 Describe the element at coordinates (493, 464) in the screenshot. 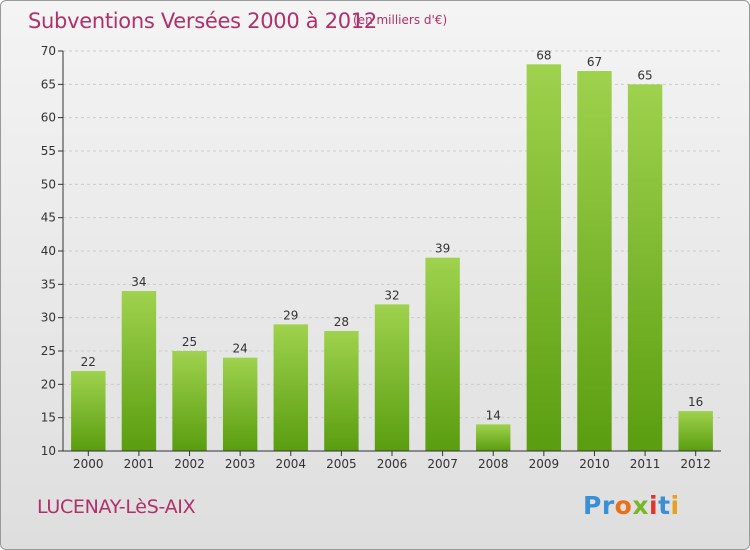

I see `x-tick-label: 2008` at that location.